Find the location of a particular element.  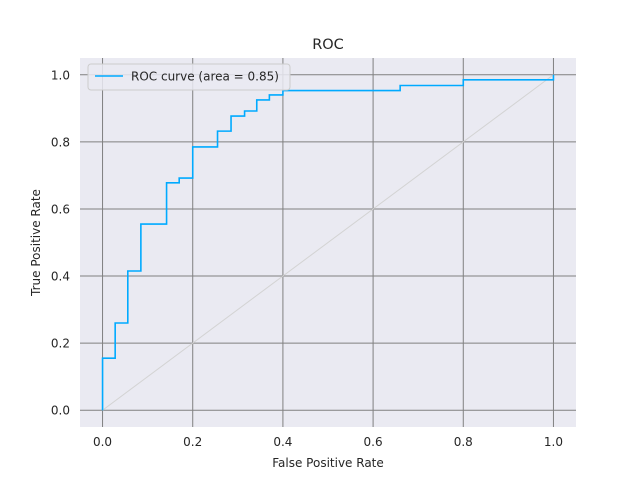

x-axis-label: False Positive Rate is located at coordinates (328, 463).